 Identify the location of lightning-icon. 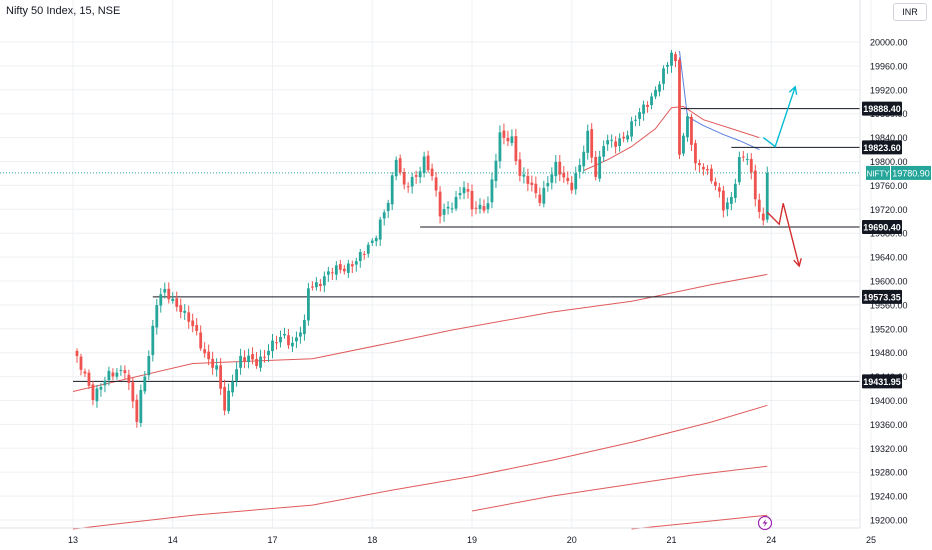
(765, 523).